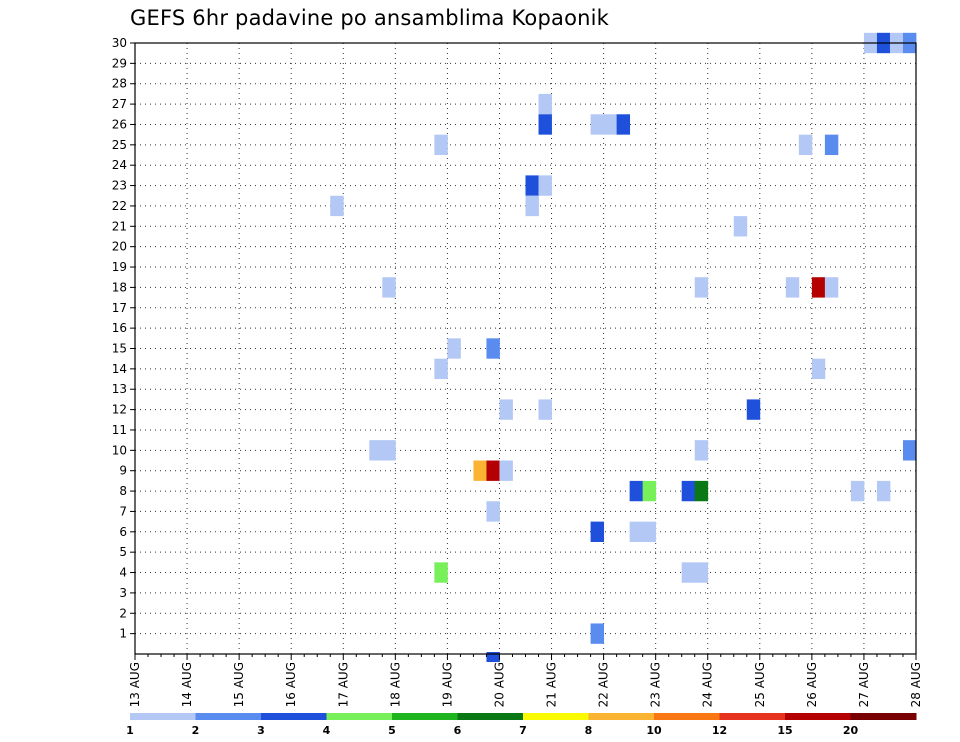 This screenshot has height=742, width=960. Describe the element at coordinates (916, 684) in the screenshot. I see `x-tick-label: 28 AUG` at that location.